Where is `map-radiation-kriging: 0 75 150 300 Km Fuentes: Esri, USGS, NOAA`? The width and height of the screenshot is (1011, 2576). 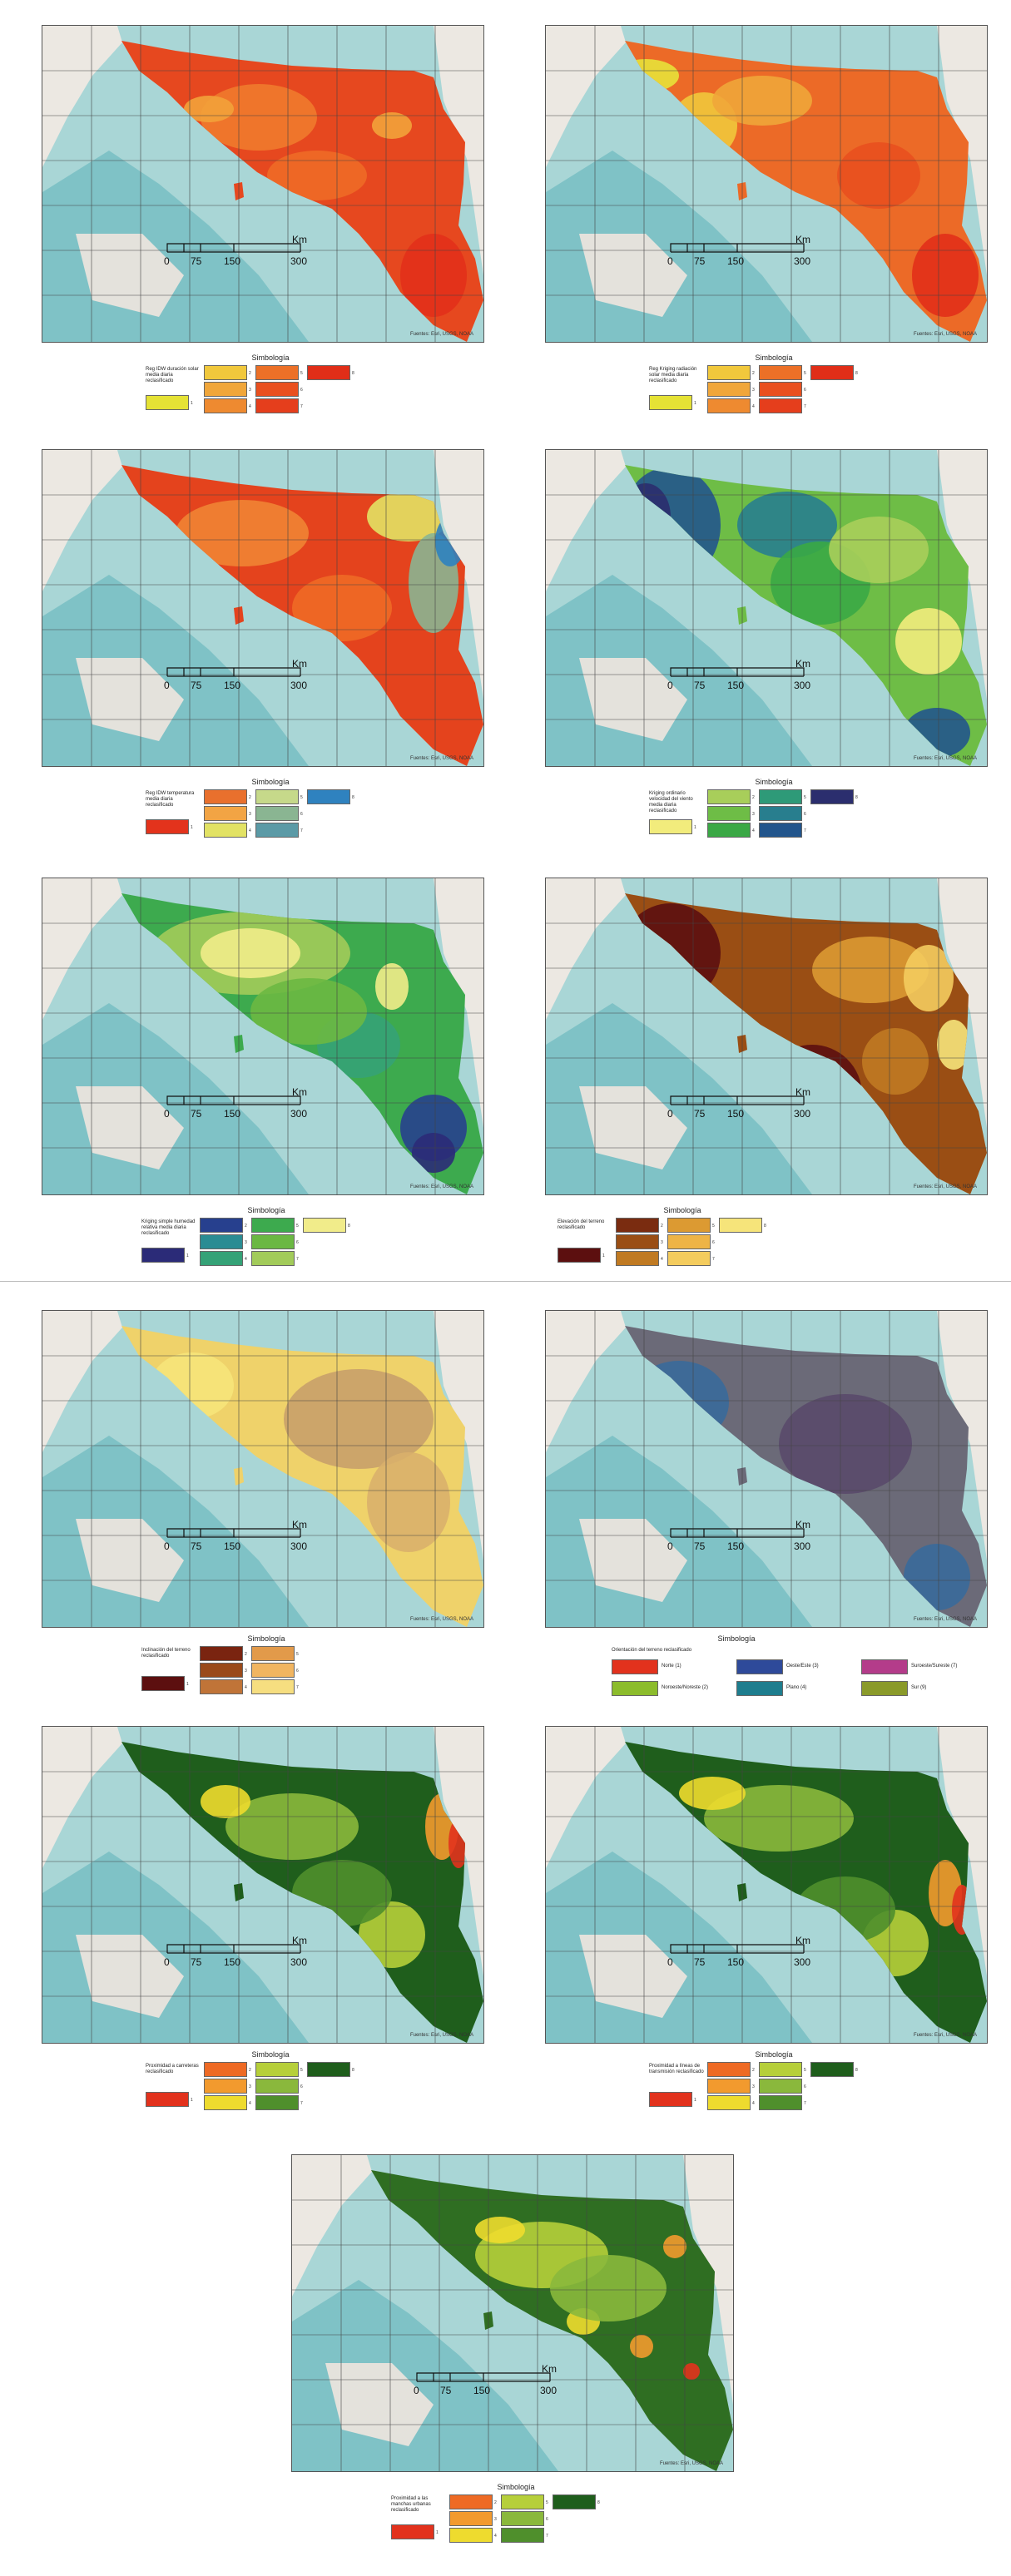 map-radiation-kriging: 0 75 150 300 Km Fuentes: Esri, USGS, NOAA is located at coordinates (767, 184).